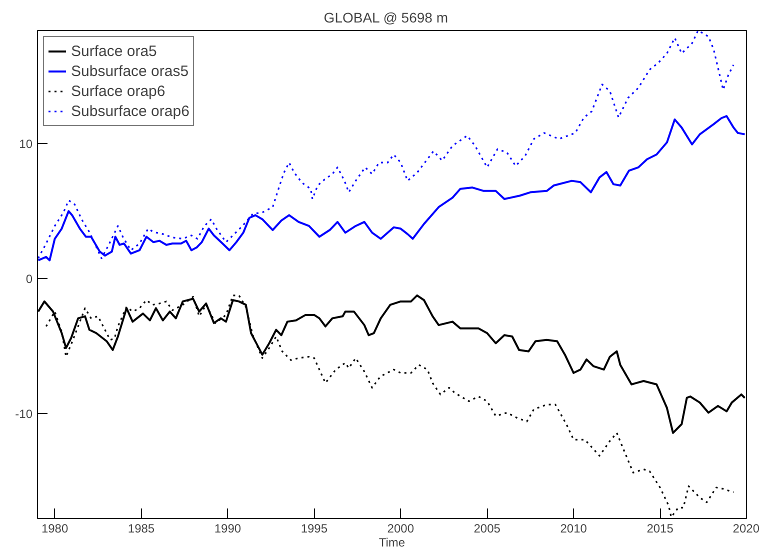  Describe the element at coordinates (114, 51) in the screenshot. I see `legend-label: Surface ora5` at that location.